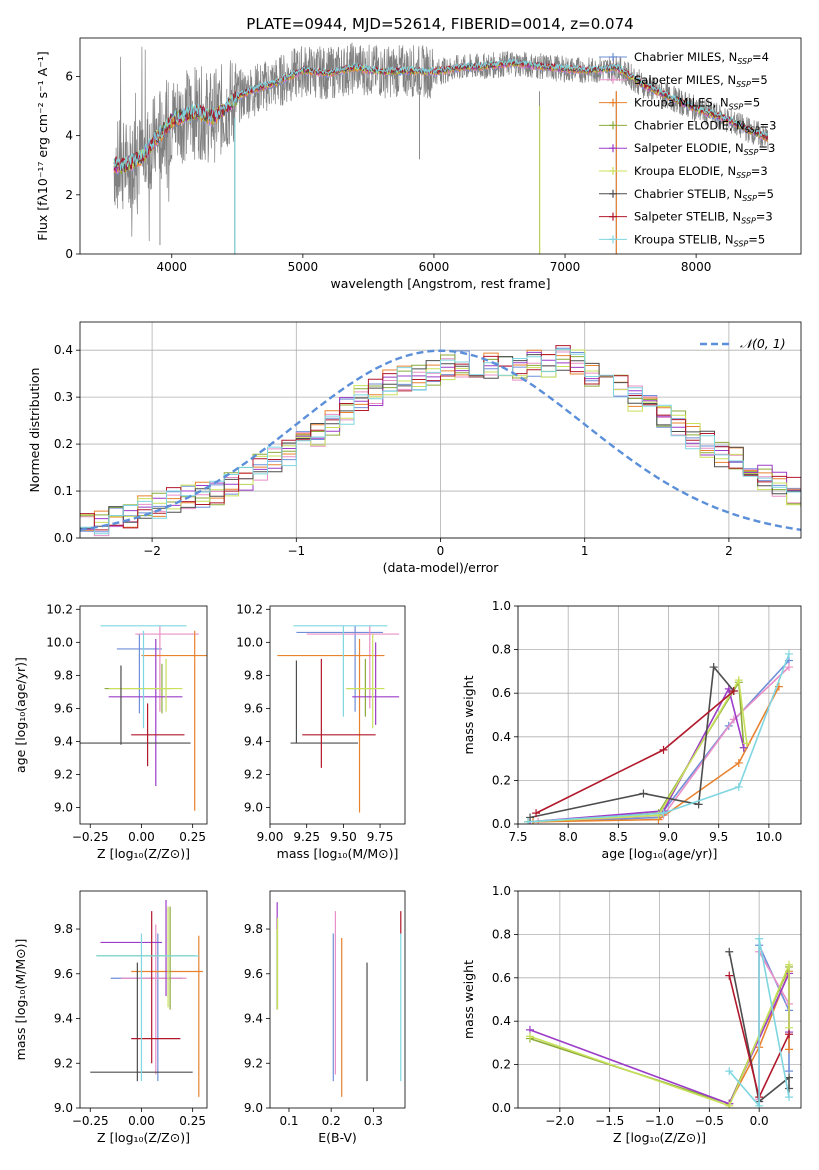  Describe the element at coordinates (705, 126) in the screenshot. I see `legend-label: Chabrier ELODIE, NSSP=3` at that location.